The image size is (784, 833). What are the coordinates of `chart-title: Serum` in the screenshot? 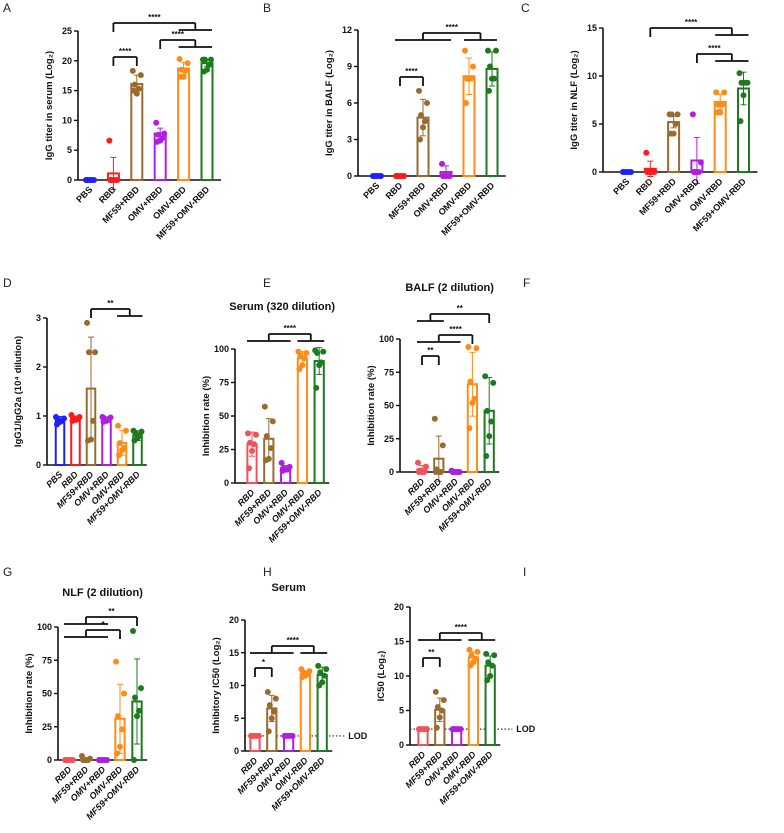 It's located at (289, 588).